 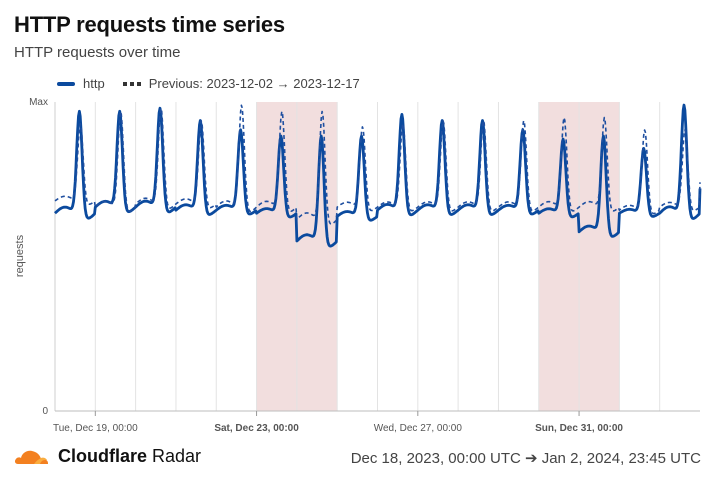 What do you see at coordinates (418, 428) in the screenshot?
I see `x-tick-label: Wed, Dec 27, 00:00` at bounding box center [418, 428].